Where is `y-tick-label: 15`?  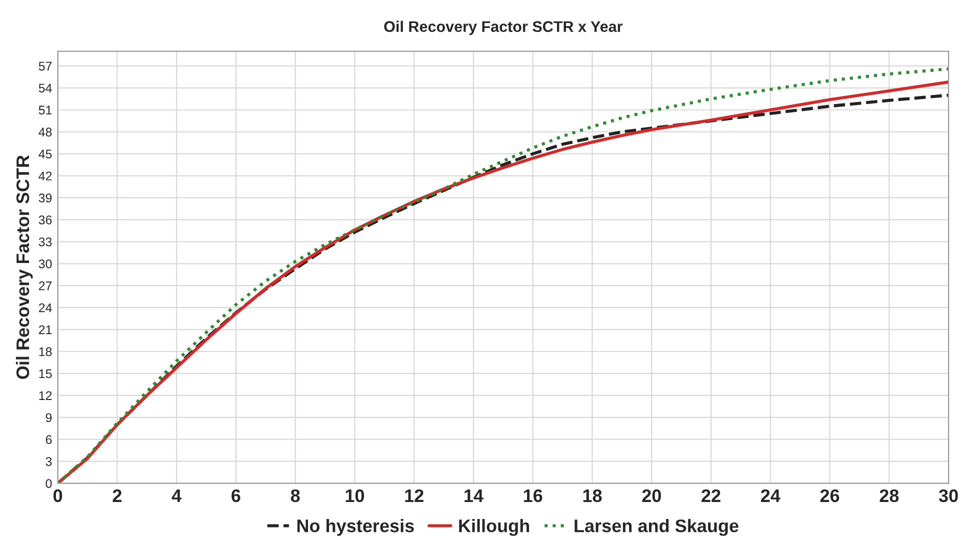 y-tick-label: 15 is located at coordinates (45, 373).